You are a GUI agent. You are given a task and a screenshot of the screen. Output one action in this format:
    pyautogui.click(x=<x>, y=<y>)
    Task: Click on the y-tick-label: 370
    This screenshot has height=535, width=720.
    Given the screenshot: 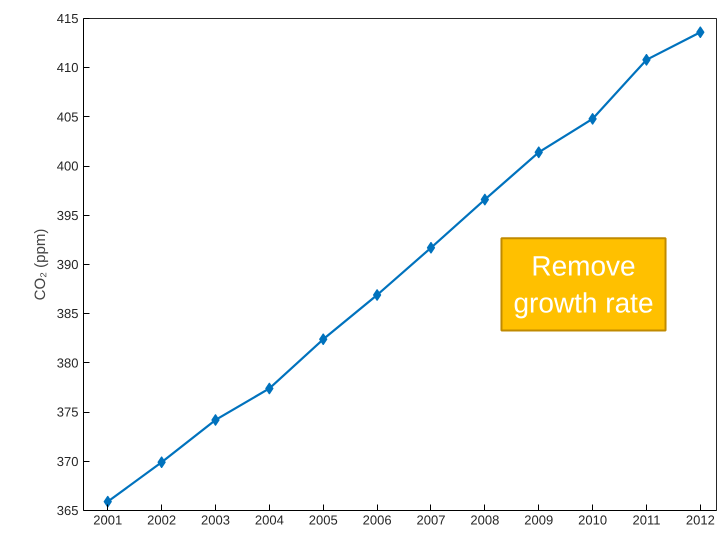 What is the action you would take?
    pyautogui.click(x=67, y=461)
    